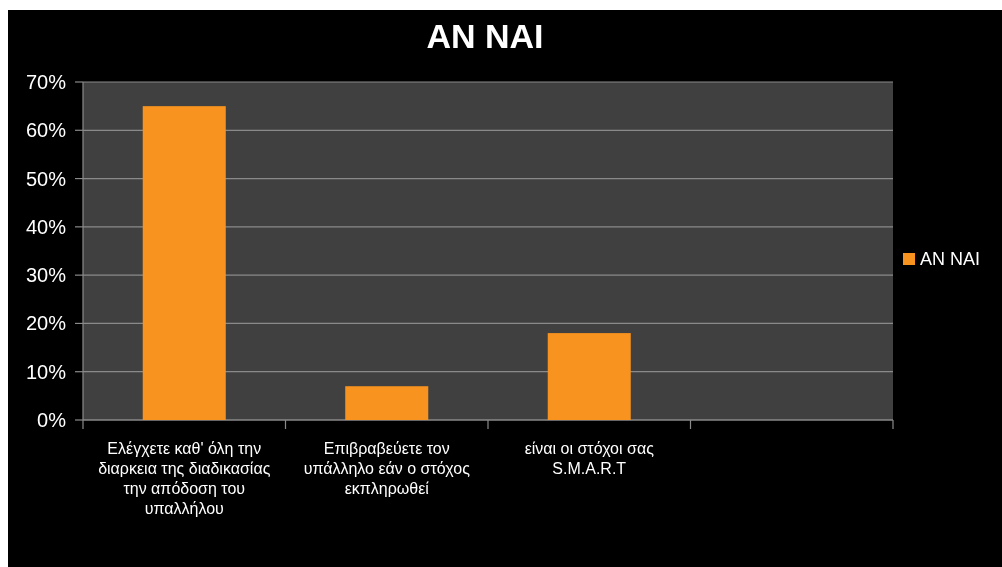  Describe the element at coordinates (950, 259) in the screenshot. I see `legend-label: ΑΝ ΝΑΙ` at that location.